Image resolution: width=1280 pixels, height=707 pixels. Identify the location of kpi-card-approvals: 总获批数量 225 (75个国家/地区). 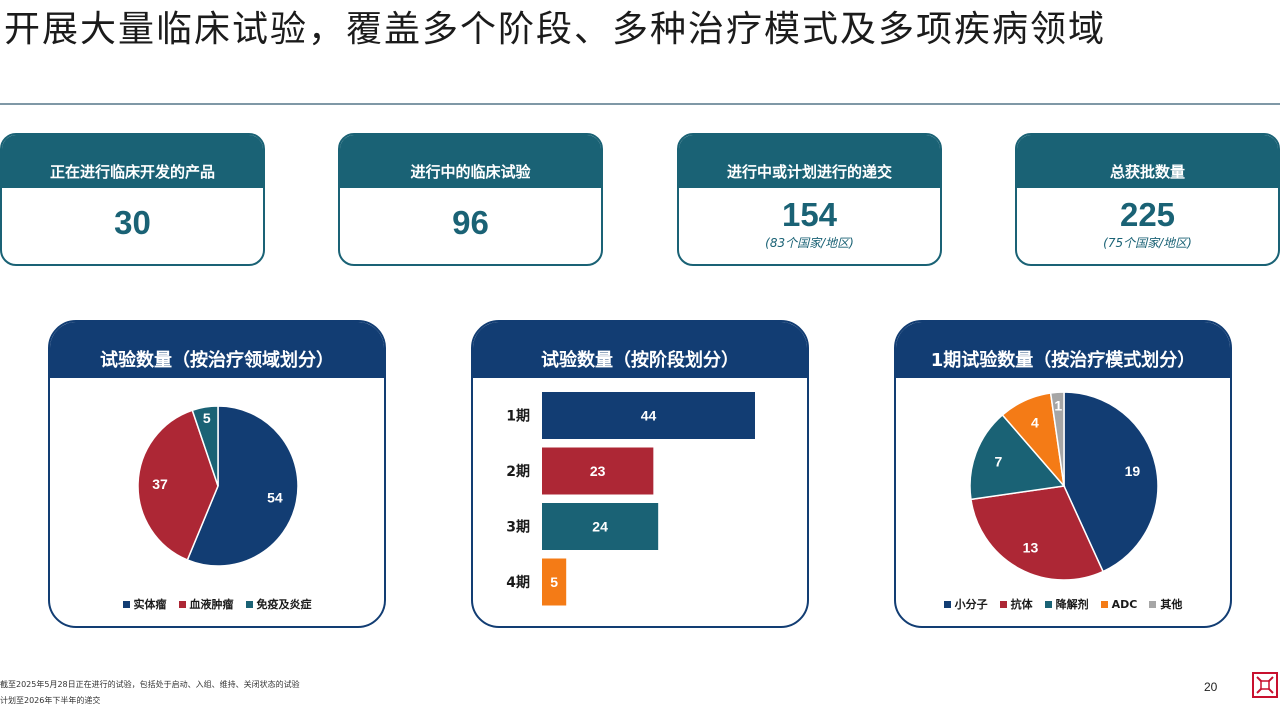
(1147, 199).